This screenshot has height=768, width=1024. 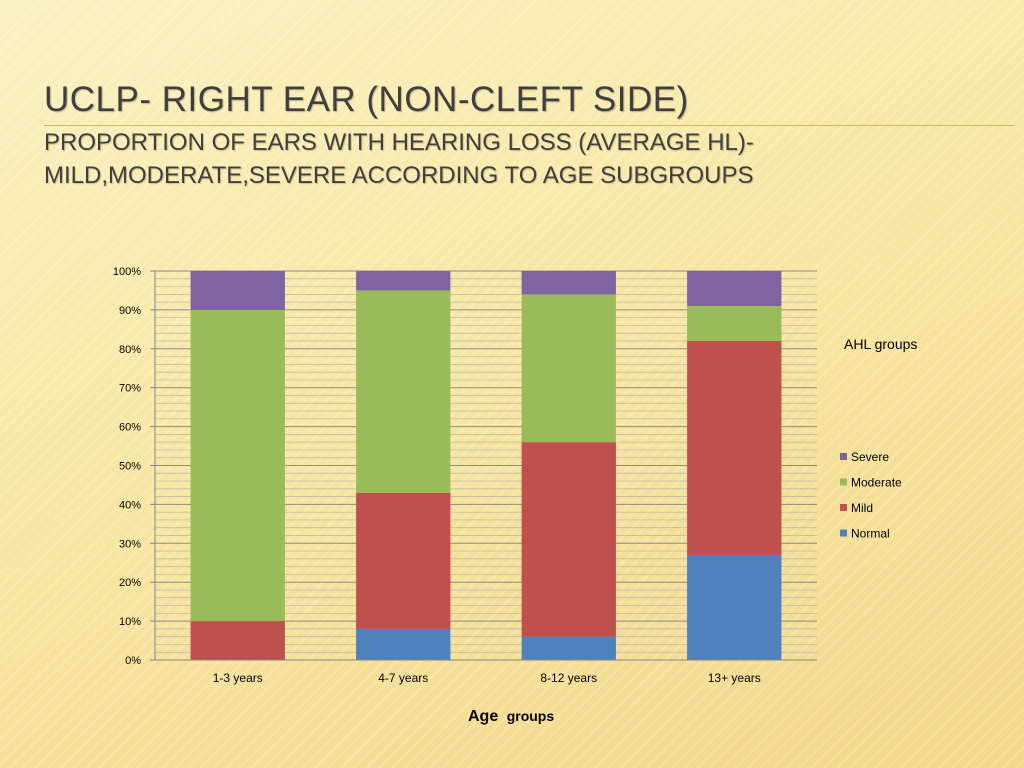 I want to click on x-tick-label: 8-12 years, so click(x=568, y=678).